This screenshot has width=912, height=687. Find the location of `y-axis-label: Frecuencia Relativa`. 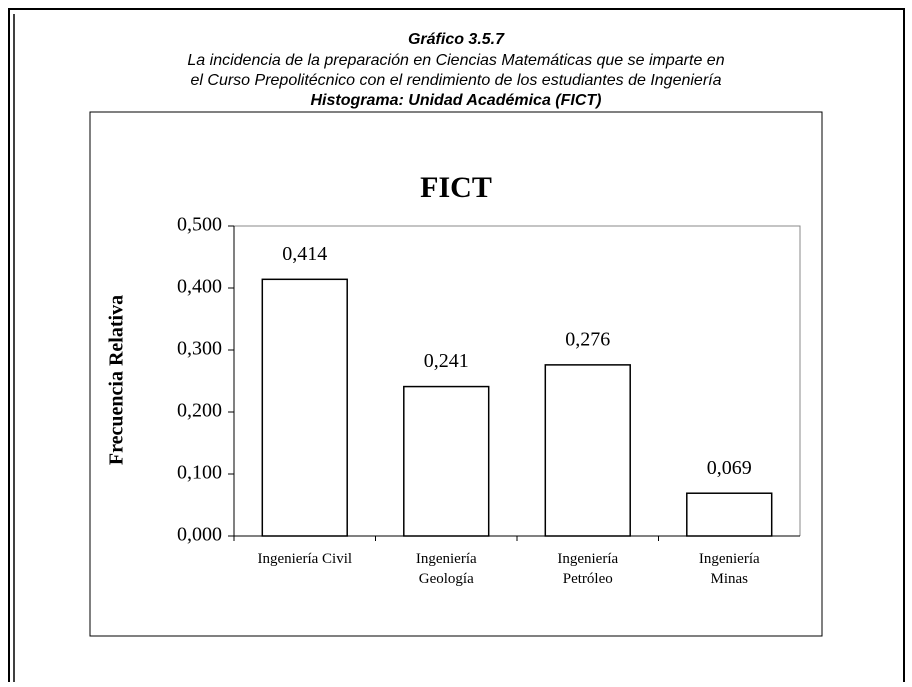

y-axis-label: Frecuencia Relativa is located at coordinates (117, 380).